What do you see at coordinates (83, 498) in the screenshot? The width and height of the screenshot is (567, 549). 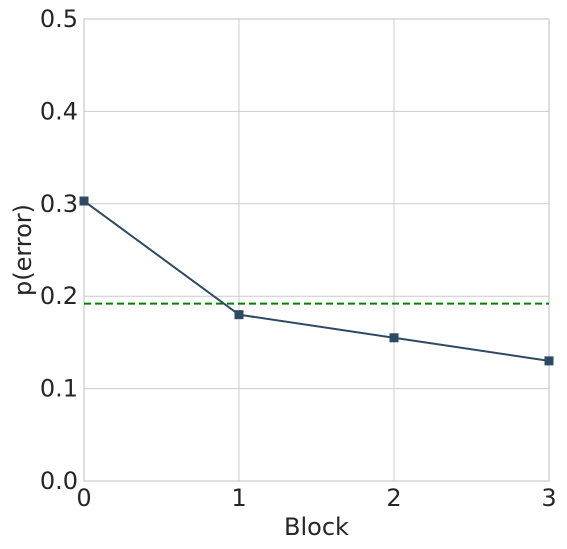 I see `x-tick-label: 0` at bounding box center [83, 498].